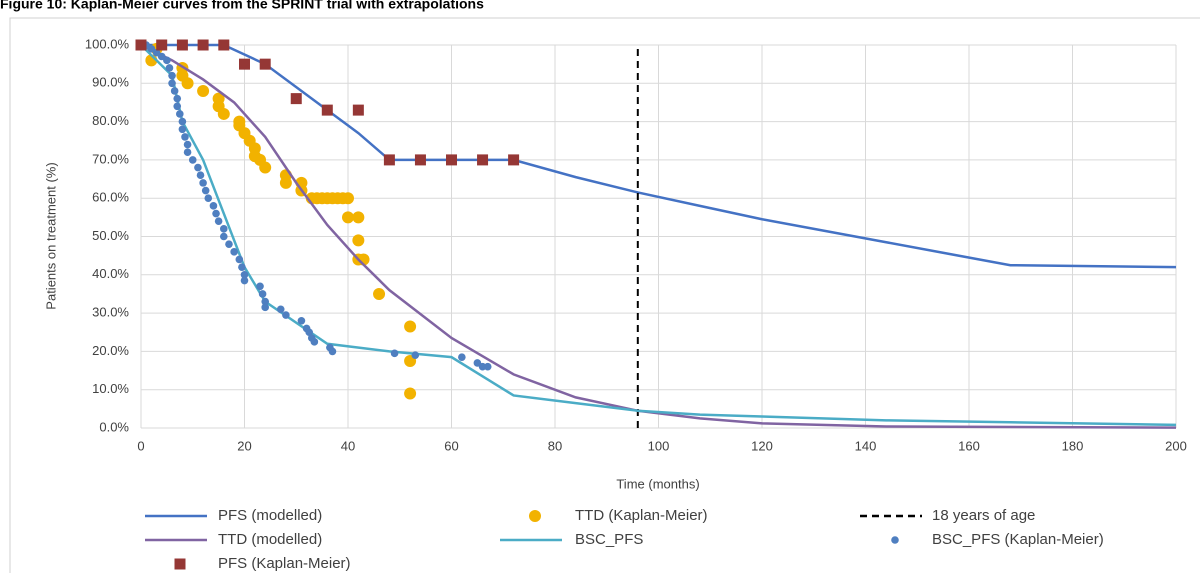  Describe the element at coordinates (641, 515) in the screenshot. I see `legend-label: TTD (Kaplan-Meier)` at that location.